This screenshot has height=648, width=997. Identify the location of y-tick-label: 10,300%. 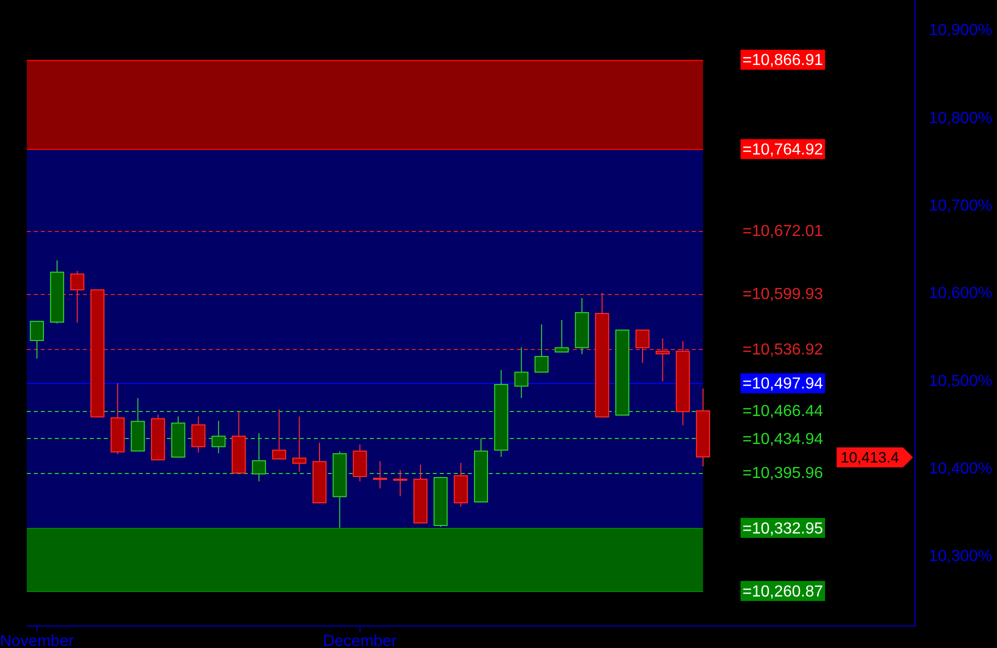
(960, 557).